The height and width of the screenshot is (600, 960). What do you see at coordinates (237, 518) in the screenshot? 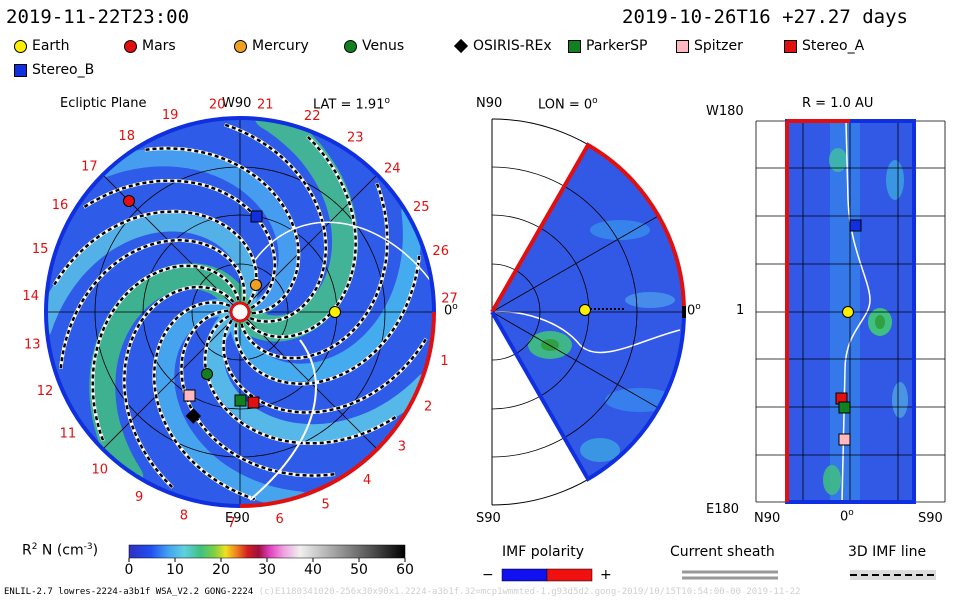
I see `panel1-bottom-label: E90` at bounding box center [237, 518].